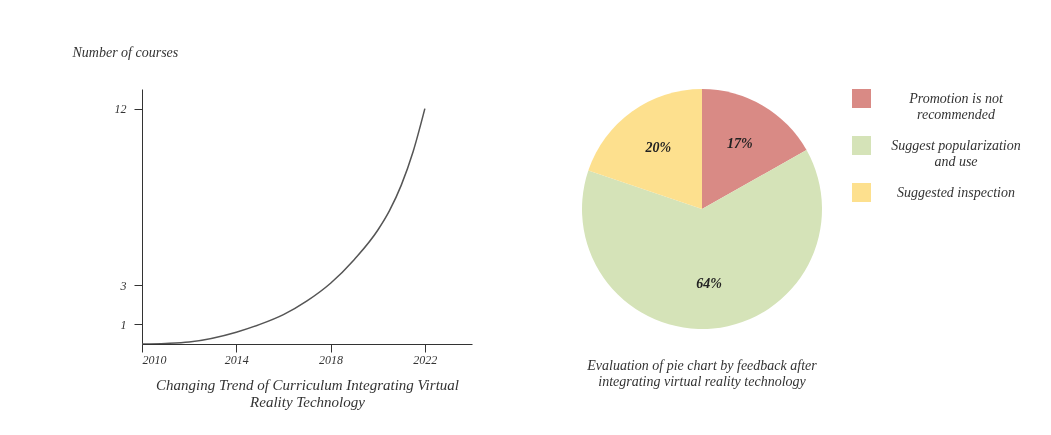  I want to click on text: Evaluation of pie chart by feedback after integrating virtual reality technology, so click(702, 373).